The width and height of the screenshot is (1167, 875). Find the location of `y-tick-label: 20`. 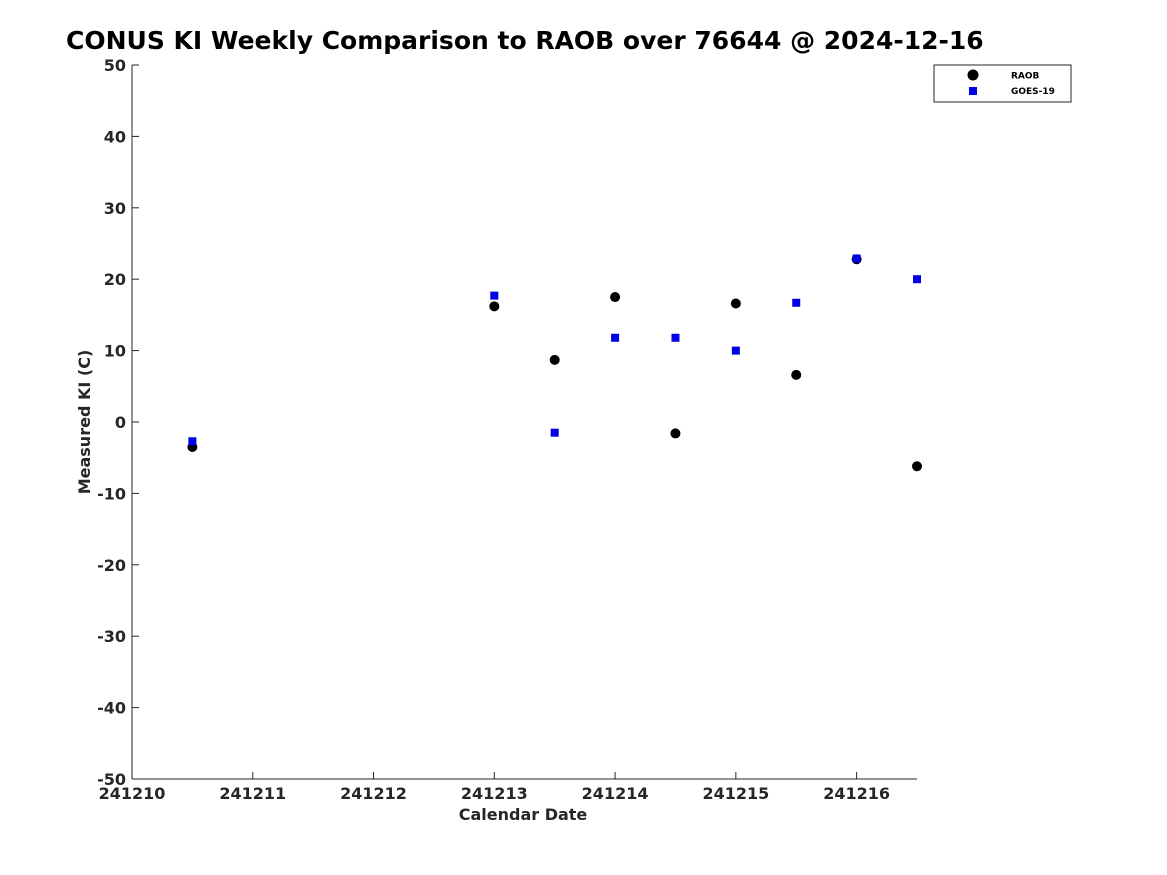

y-tick-label: 20 is located at coordinates (115, 279).